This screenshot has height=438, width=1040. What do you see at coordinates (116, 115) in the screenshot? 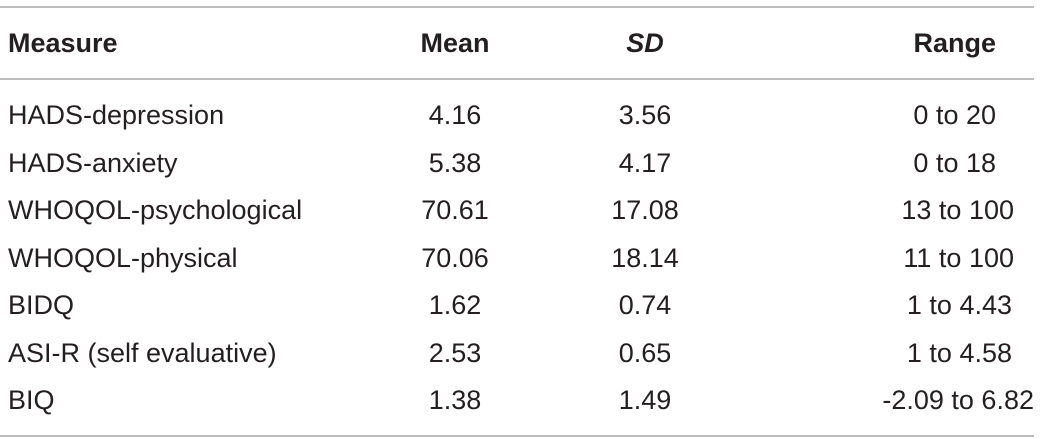
I see `cell-measure: HADS-depression` at bounding box center [116, 115].